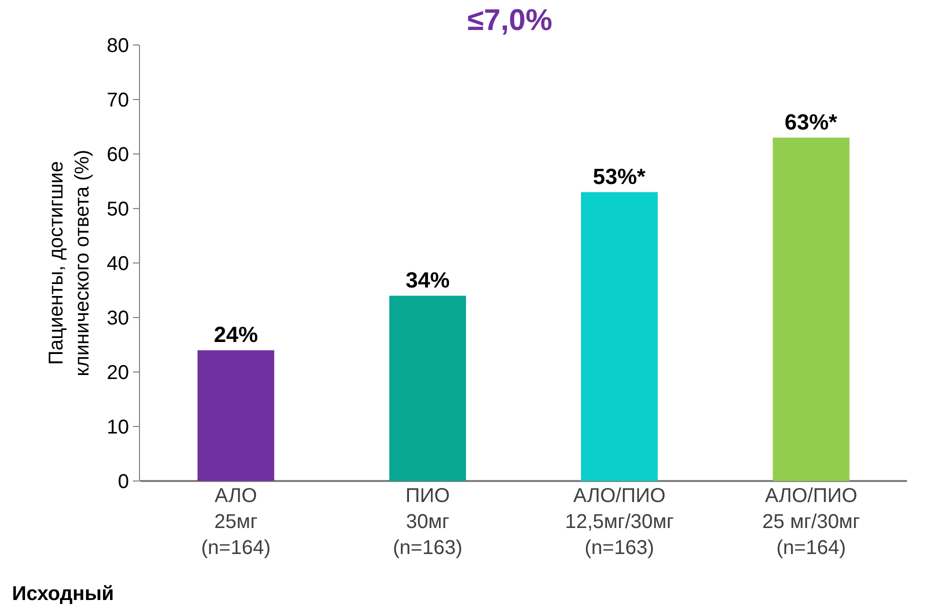 The image size is (927, 606). Describe the element at coordinates (117, 319) in the screenshot. I see `y-tick-label: 30` at that location.